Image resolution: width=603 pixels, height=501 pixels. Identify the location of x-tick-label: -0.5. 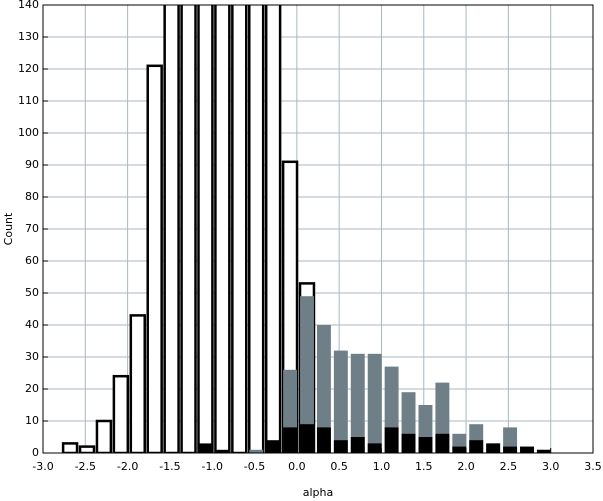
(254, 466).